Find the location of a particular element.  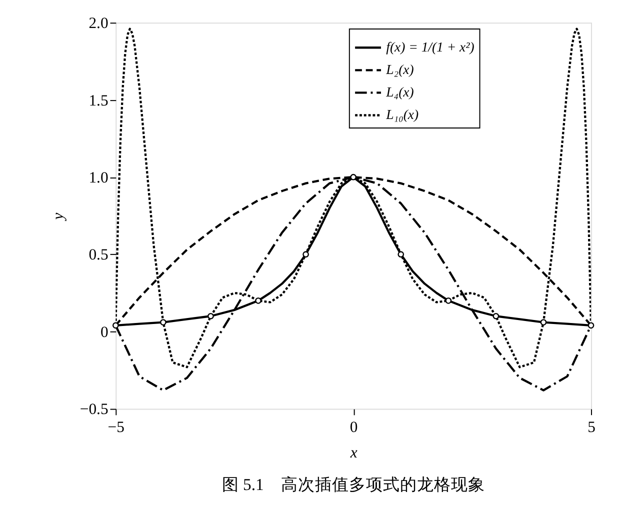

legend-label: f(x) = 1/(1 + x²) is located at coordinates (430, 47).